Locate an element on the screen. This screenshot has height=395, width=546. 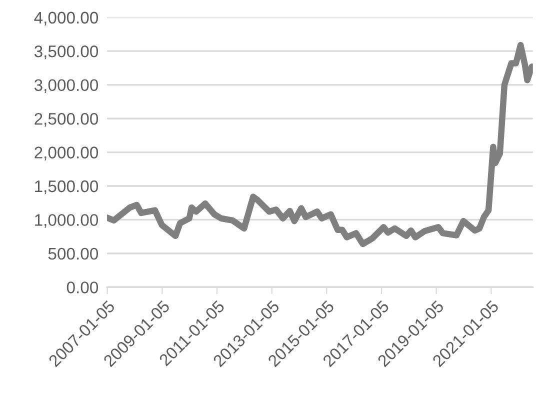
y-tick-label: 4,000.00 is located at coordinates (66, 19).